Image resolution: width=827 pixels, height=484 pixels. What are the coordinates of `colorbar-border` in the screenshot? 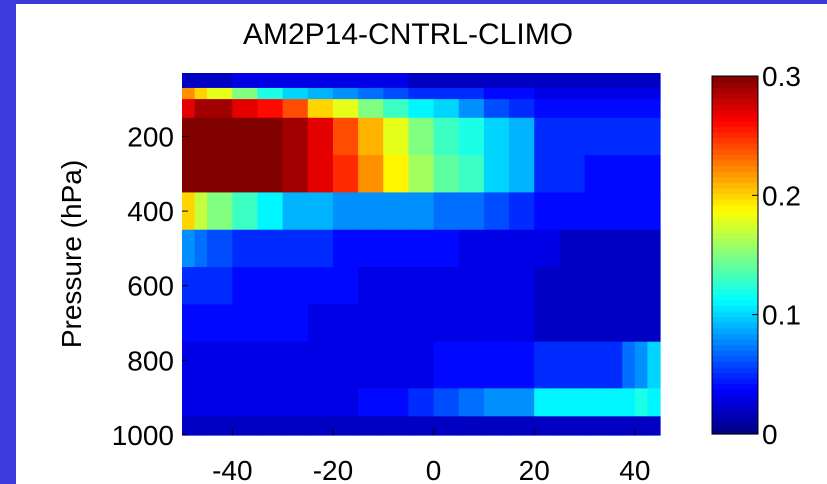 It's located at (735, 255).